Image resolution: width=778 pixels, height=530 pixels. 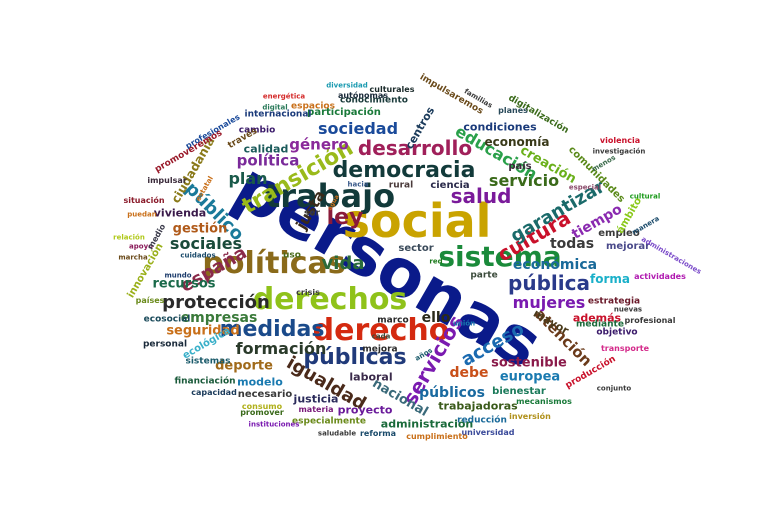 I want to click on word-cloud-word: cambio, so click(x=257, y=130).